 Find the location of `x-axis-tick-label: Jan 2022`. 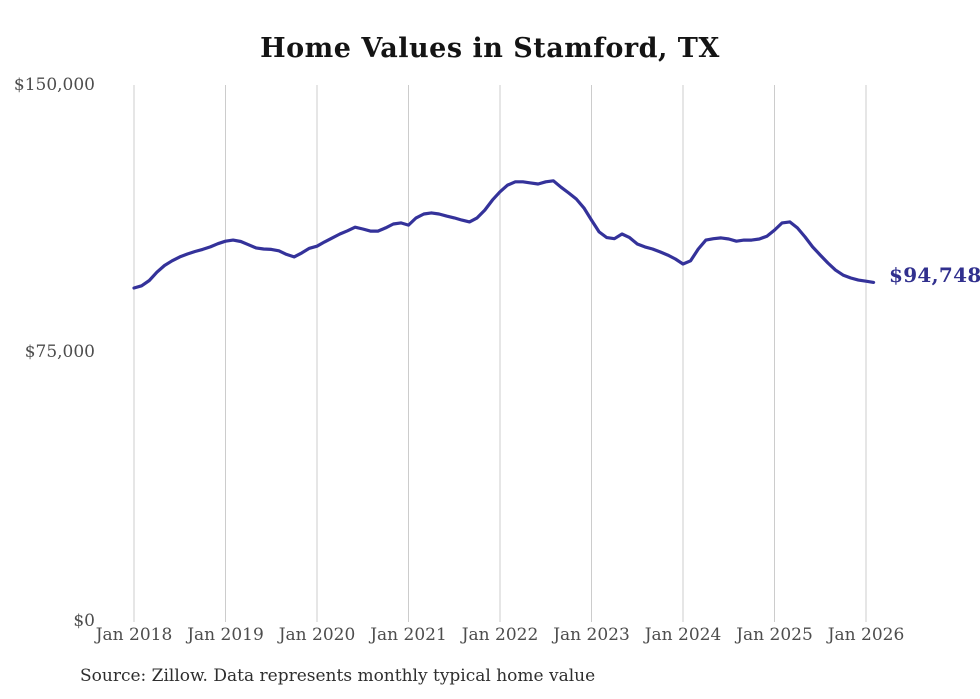

x-axis-tick-label: Jan 2022 is located at coordinates (500, 635).